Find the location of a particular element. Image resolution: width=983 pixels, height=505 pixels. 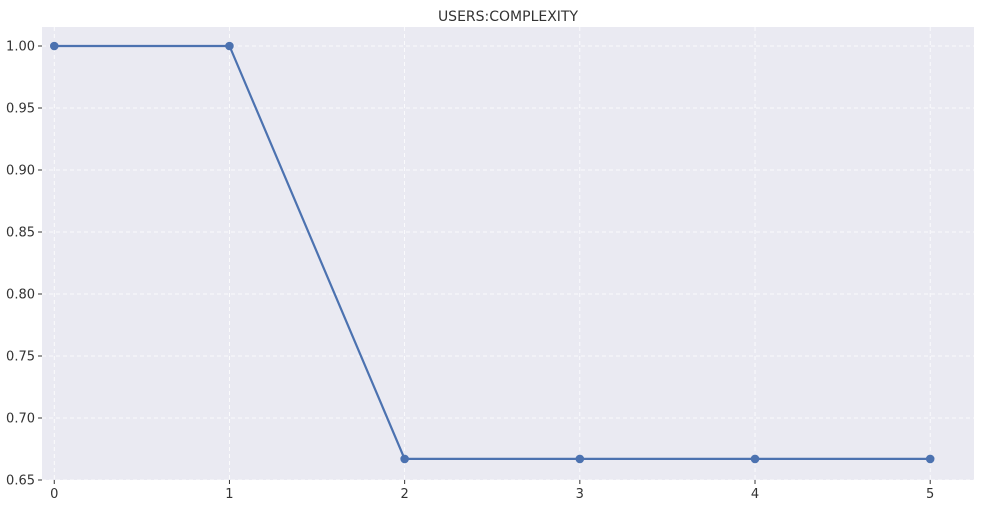

x-tick-label: 0 is located at coordinates (54, 494).